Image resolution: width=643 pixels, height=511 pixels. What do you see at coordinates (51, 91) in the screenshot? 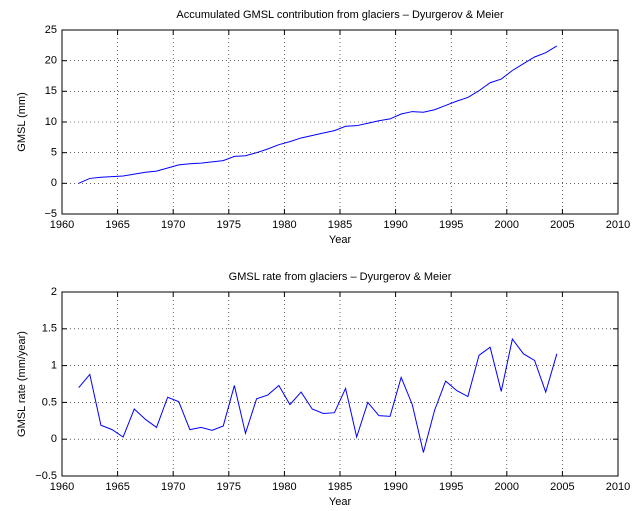
I see `y-tick-label: 15` at bounding box center [51, 91].